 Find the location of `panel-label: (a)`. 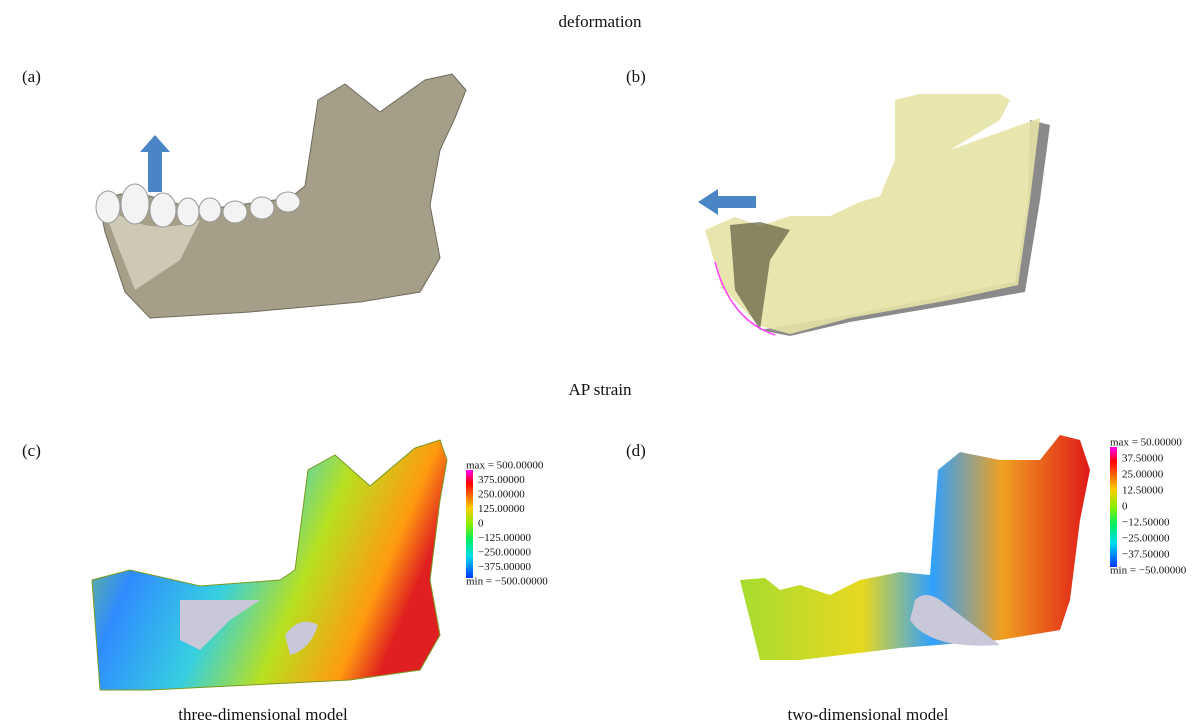

panel-label: (a) is located at coordinates (31, 76).